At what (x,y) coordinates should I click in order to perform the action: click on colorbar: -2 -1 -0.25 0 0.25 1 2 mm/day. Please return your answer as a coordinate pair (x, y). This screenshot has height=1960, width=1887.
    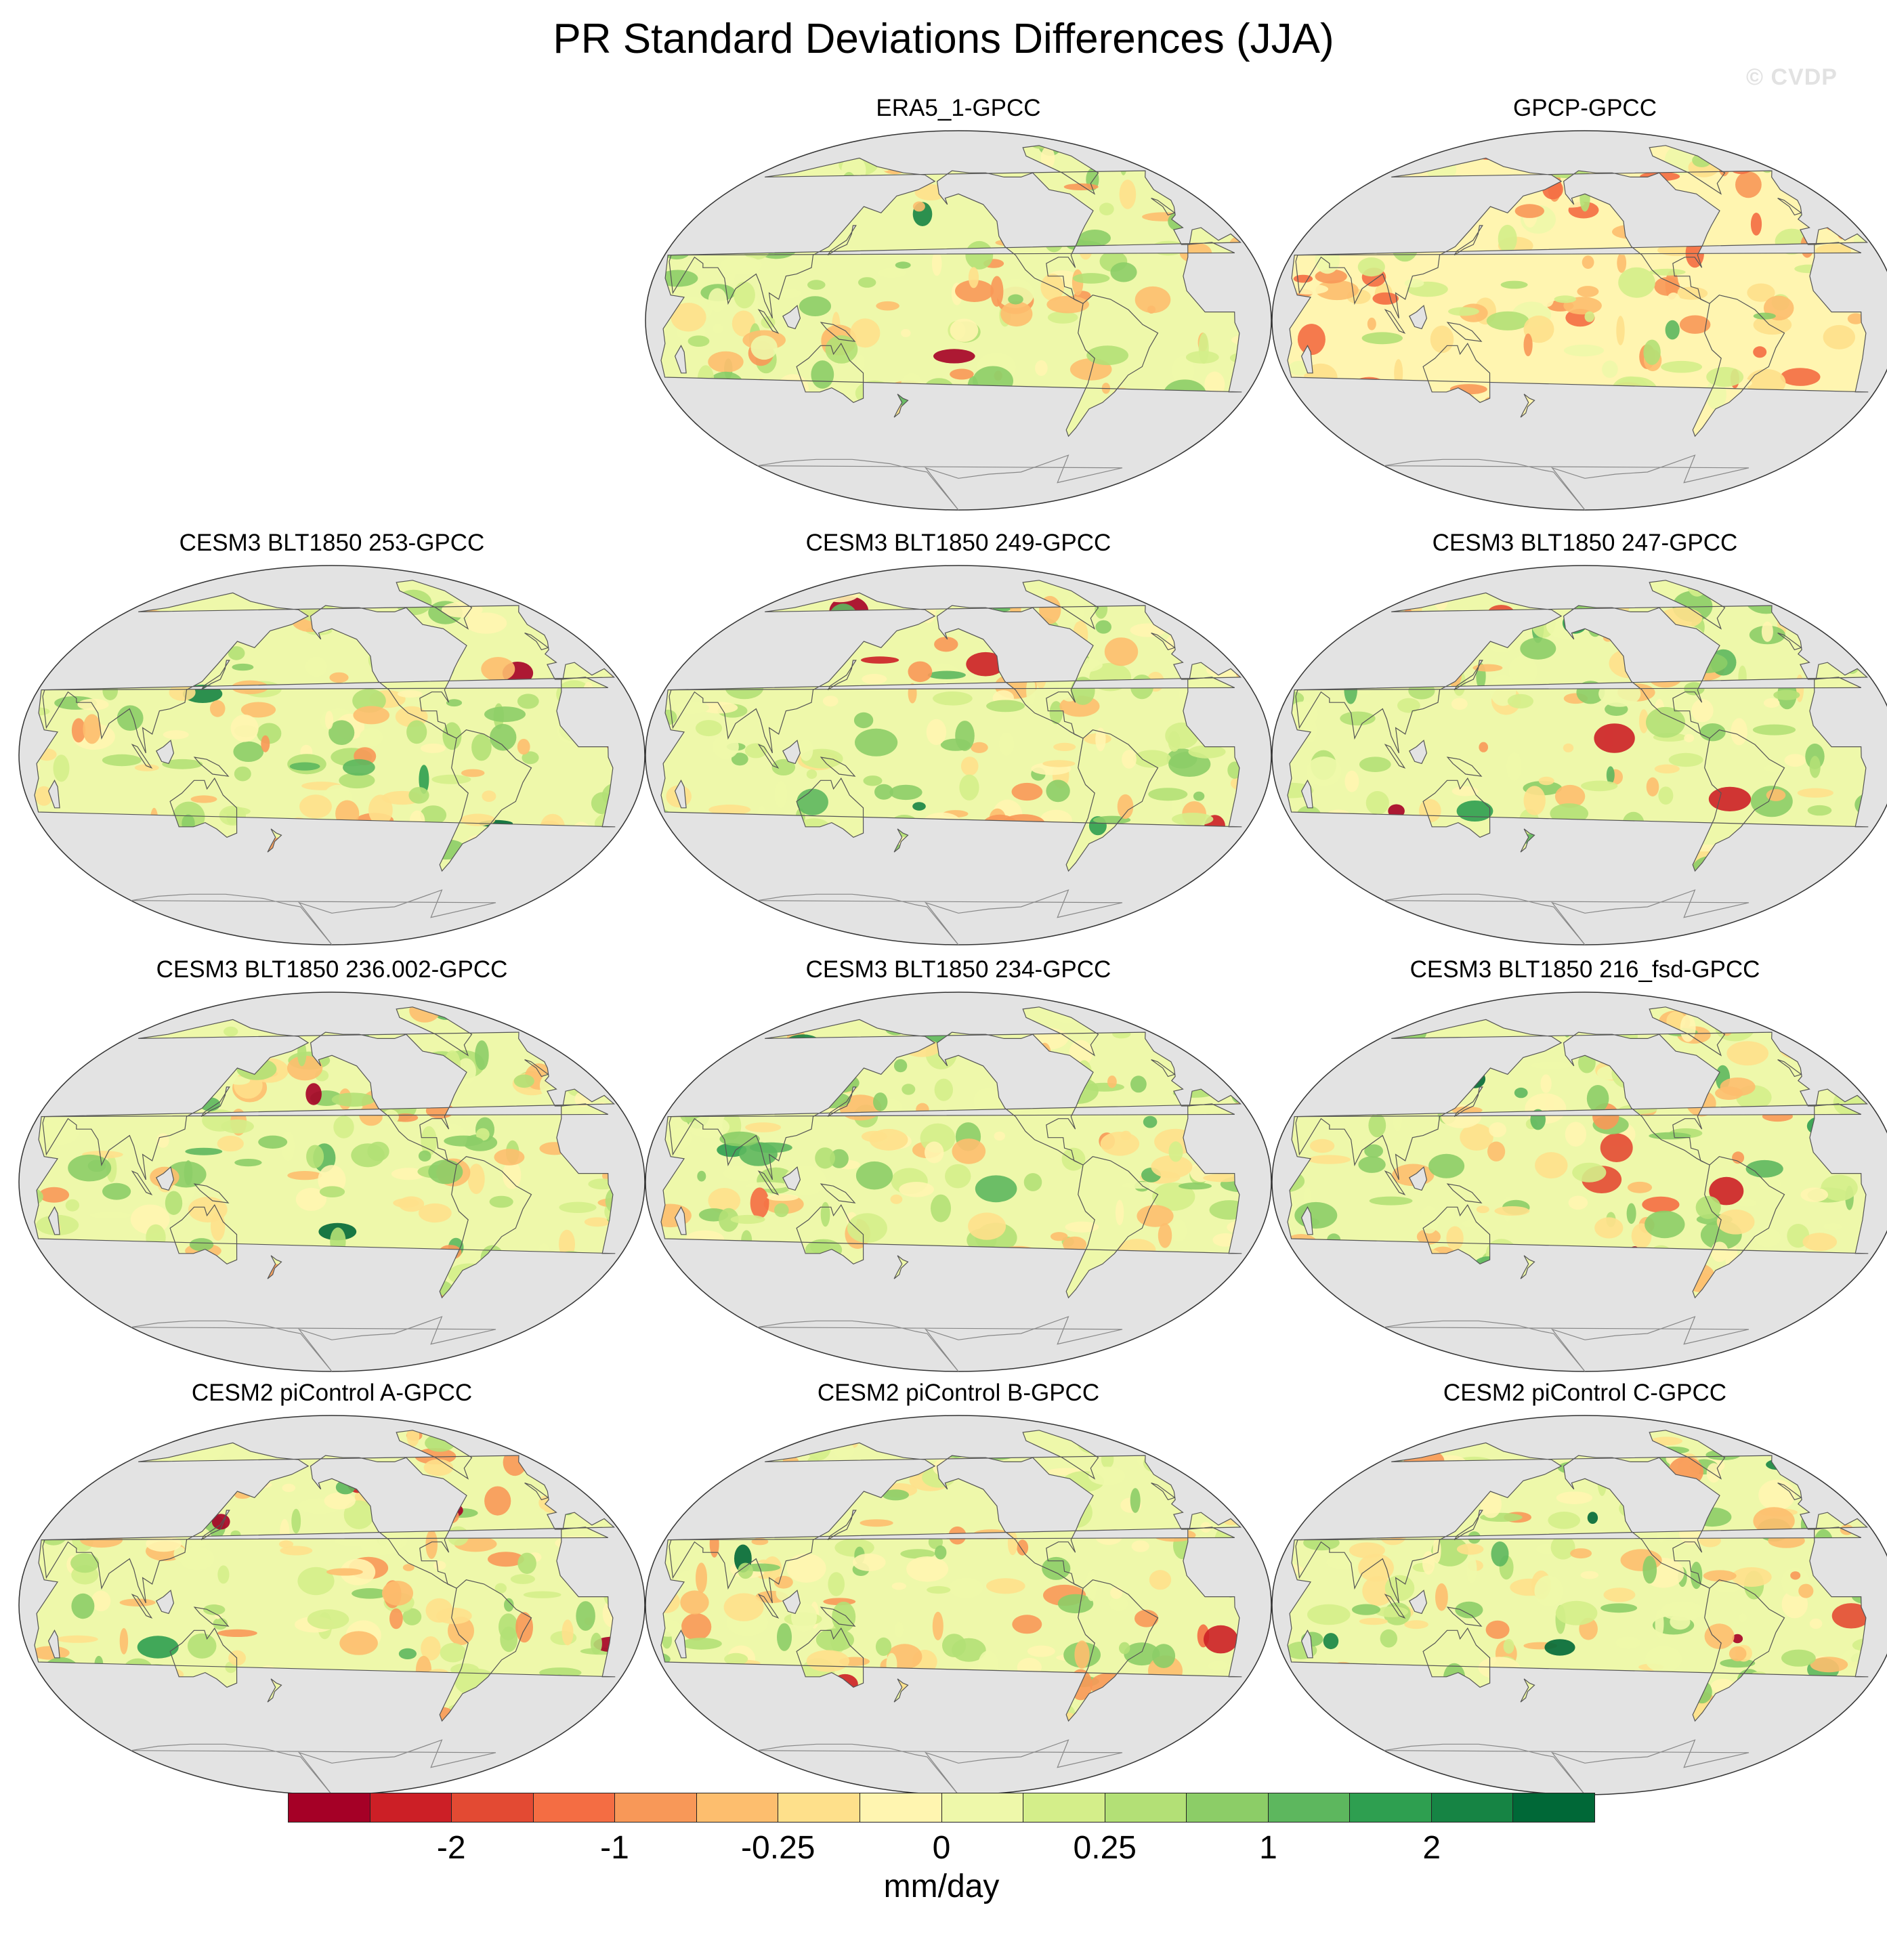
    Looking at the image, I should click on (942, 1860).